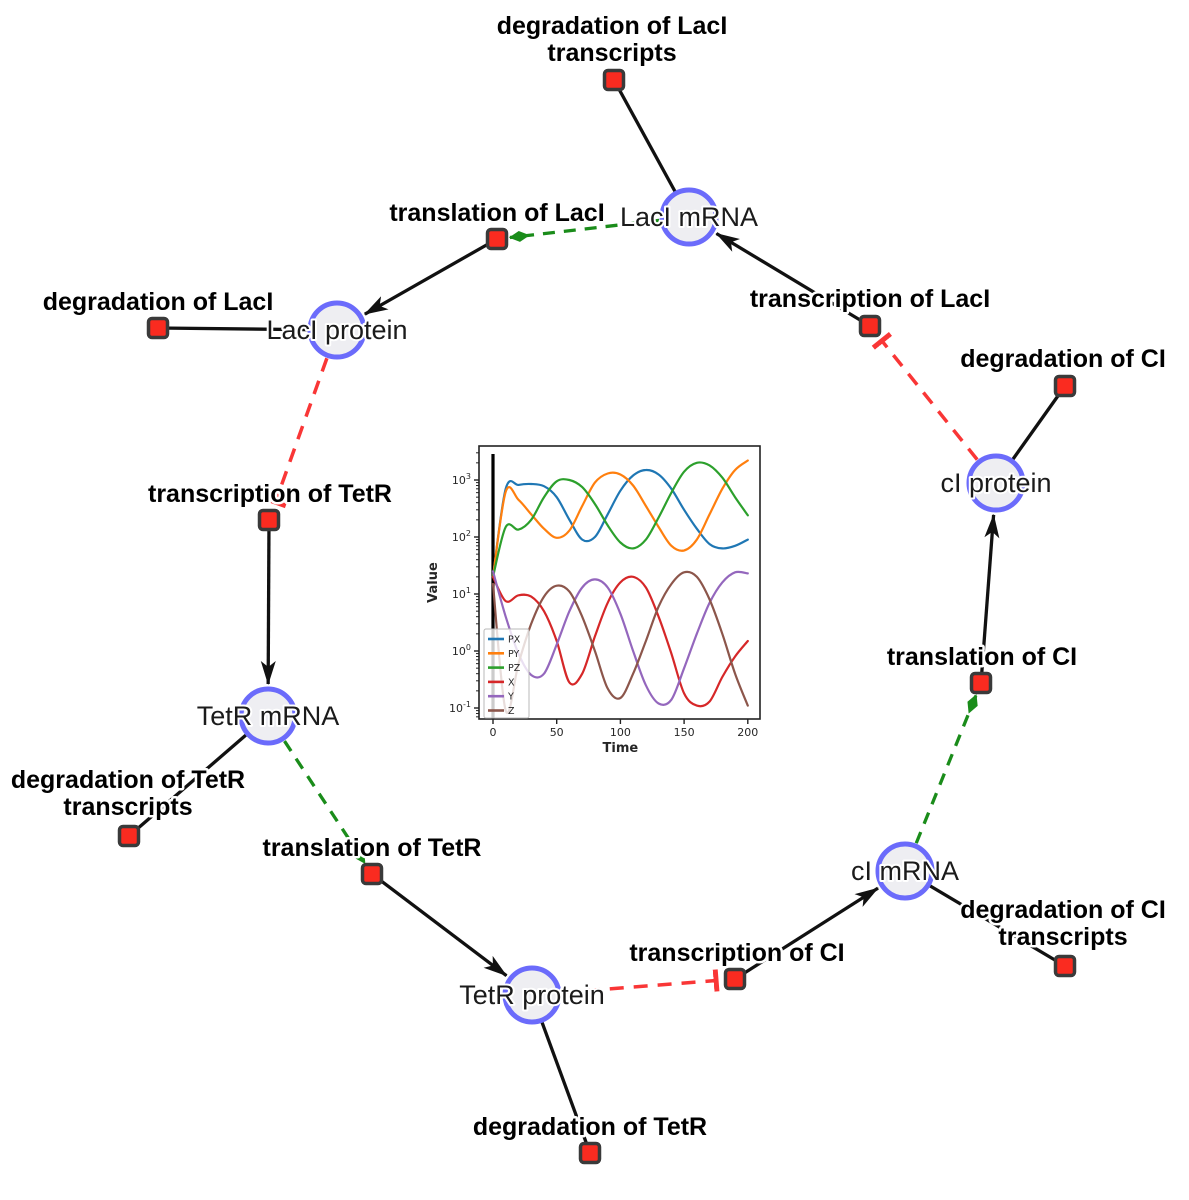  I want to click on series-line-PY, so click(620, 518).